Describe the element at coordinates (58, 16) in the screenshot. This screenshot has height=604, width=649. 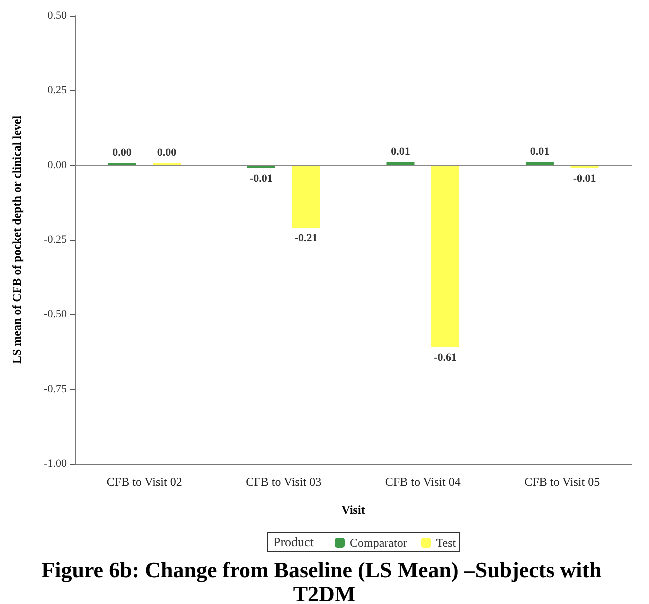
I see `y-tick-label: 0.50` at that location.